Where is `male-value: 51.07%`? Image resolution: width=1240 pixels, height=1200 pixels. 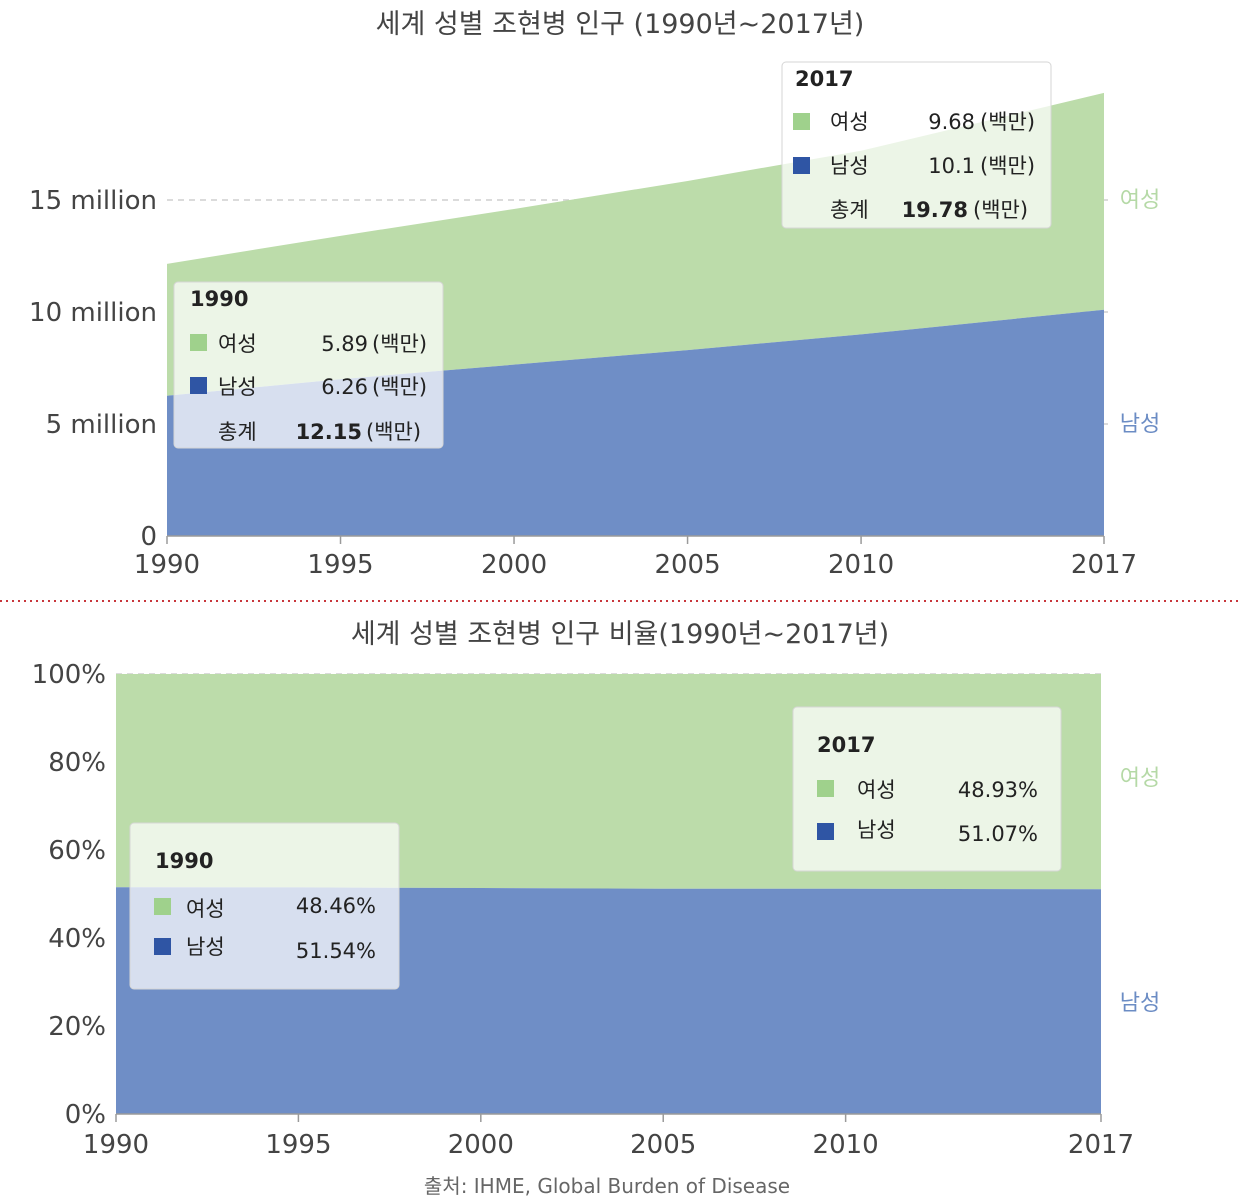 male-value: 51.07% is located at coordinates (998, 834).